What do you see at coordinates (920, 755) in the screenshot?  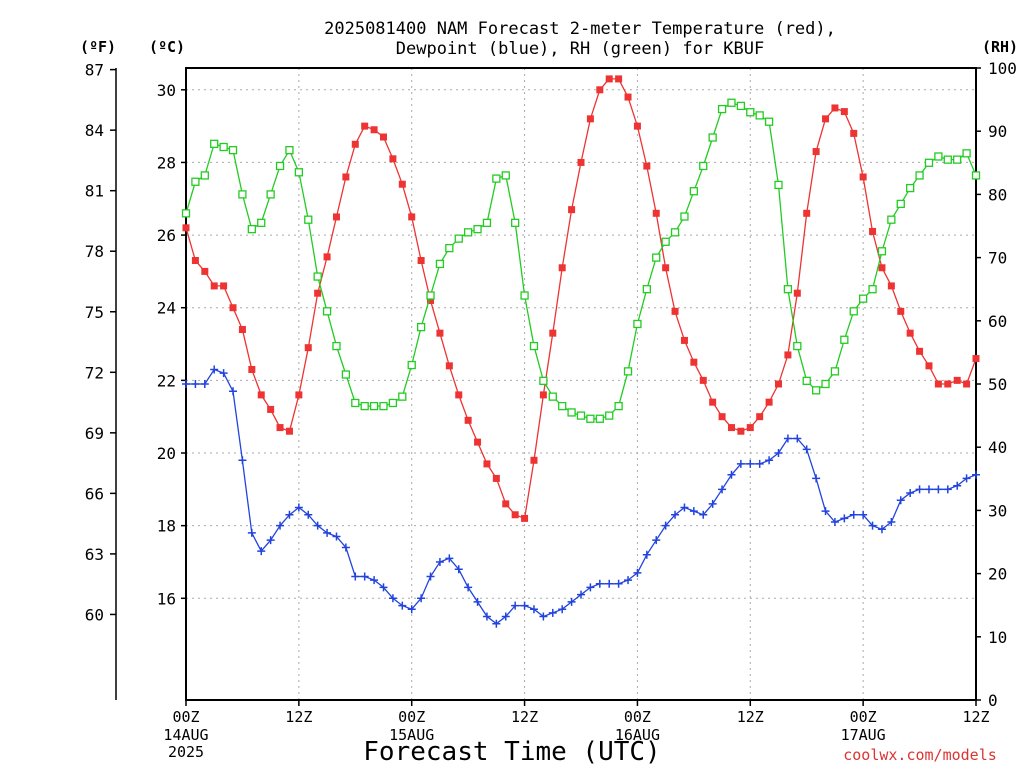 I see `credit-label: coolwx.com/models` at bounding box center [920, 755].